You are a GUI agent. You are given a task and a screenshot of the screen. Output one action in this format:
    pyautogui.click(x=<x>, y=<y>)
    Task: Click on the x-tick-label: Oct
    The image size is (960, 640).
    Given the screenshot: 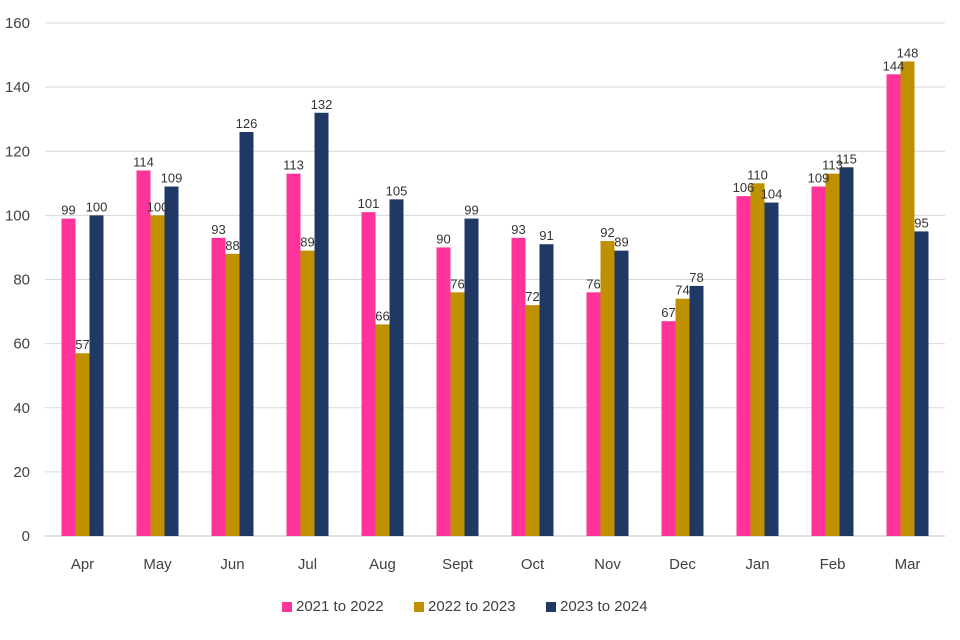 What is the action you would take?
    pyautogui.click(x=533, y=564)
    